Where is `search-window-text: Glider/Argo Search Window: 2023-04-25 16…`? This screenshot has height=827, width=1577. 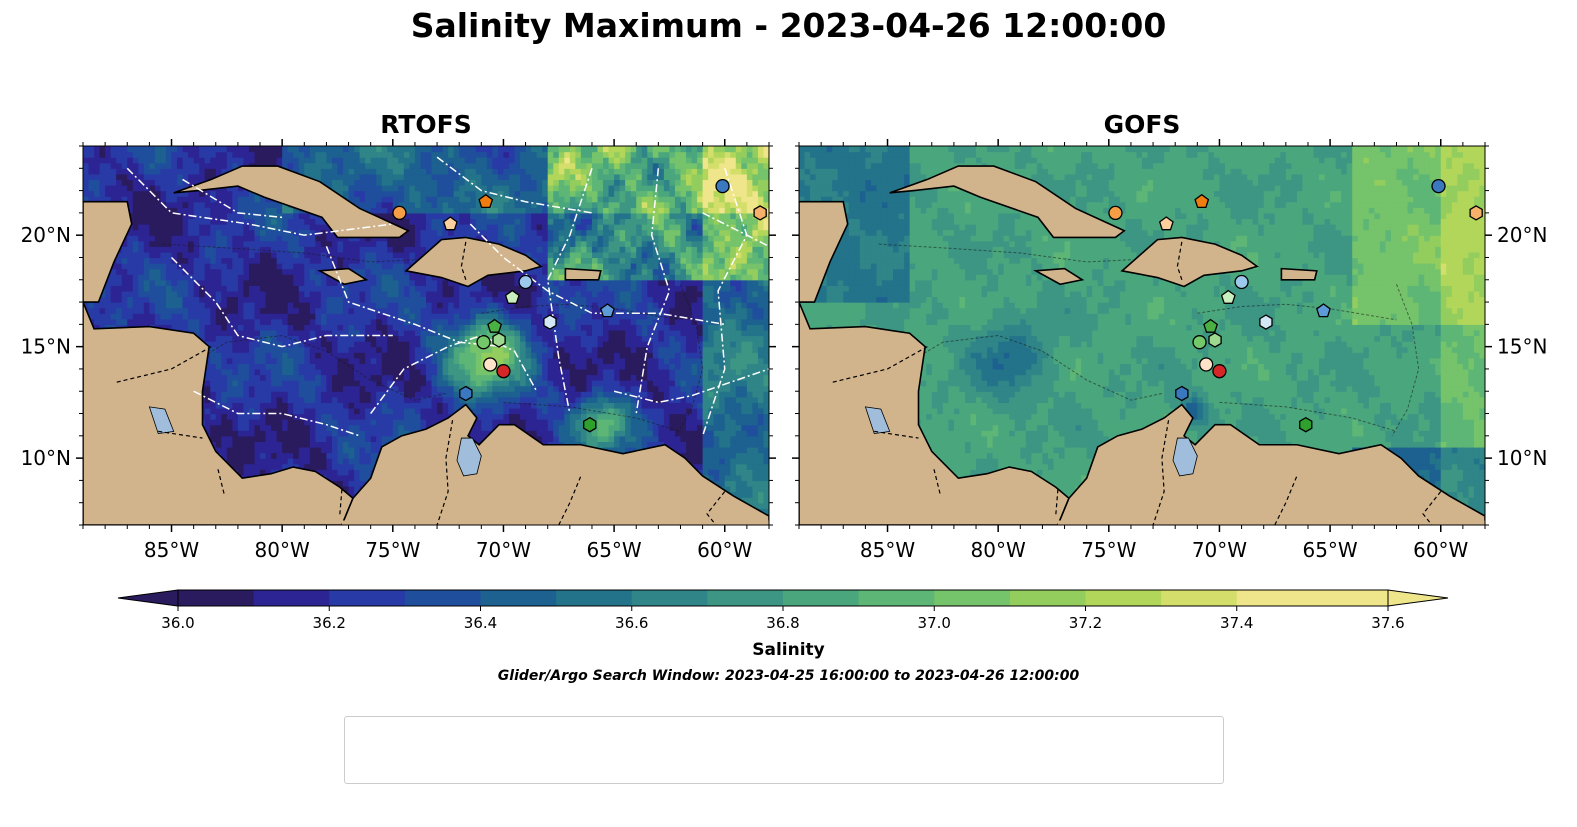 search-window-text: Glider/Argo Search Window: 2023-04-25 16… is located at coordinates (788, 676).